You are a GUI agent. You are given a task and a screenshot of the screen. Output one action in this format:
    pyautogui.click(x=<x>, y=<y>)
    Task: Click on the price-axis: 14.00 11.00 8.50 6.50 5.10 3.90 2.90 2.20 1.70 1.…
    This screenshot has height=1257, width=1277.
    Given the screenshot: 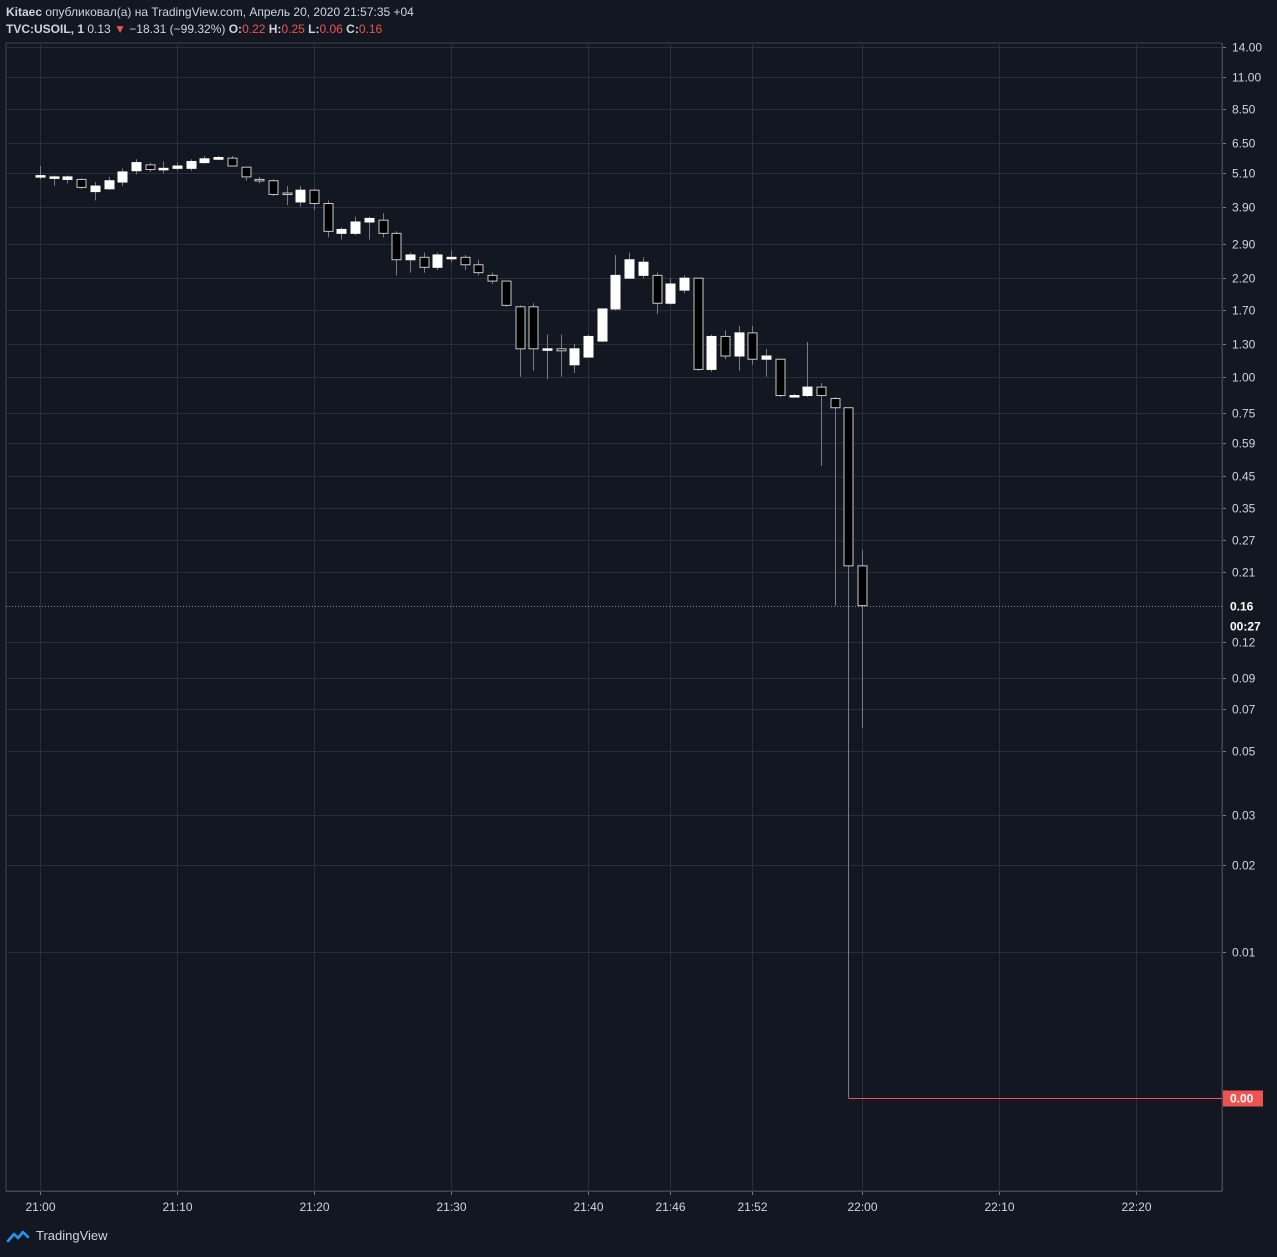 What is the action you would take?
    pyautogui.click(x=1242, y=616)
    